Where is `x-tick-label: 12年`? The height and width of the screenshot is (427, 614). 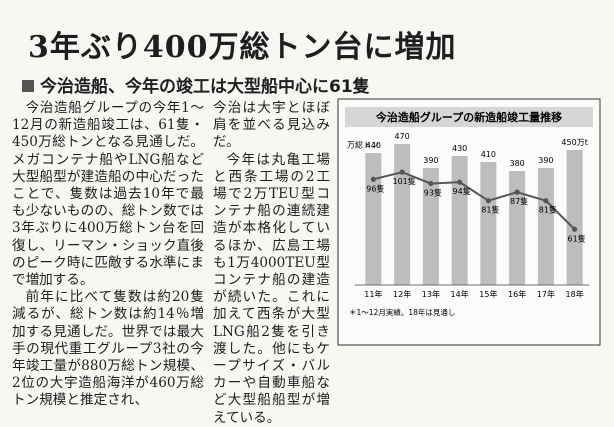
x-tick-label: 12年 is located at coordinates (402, 294).